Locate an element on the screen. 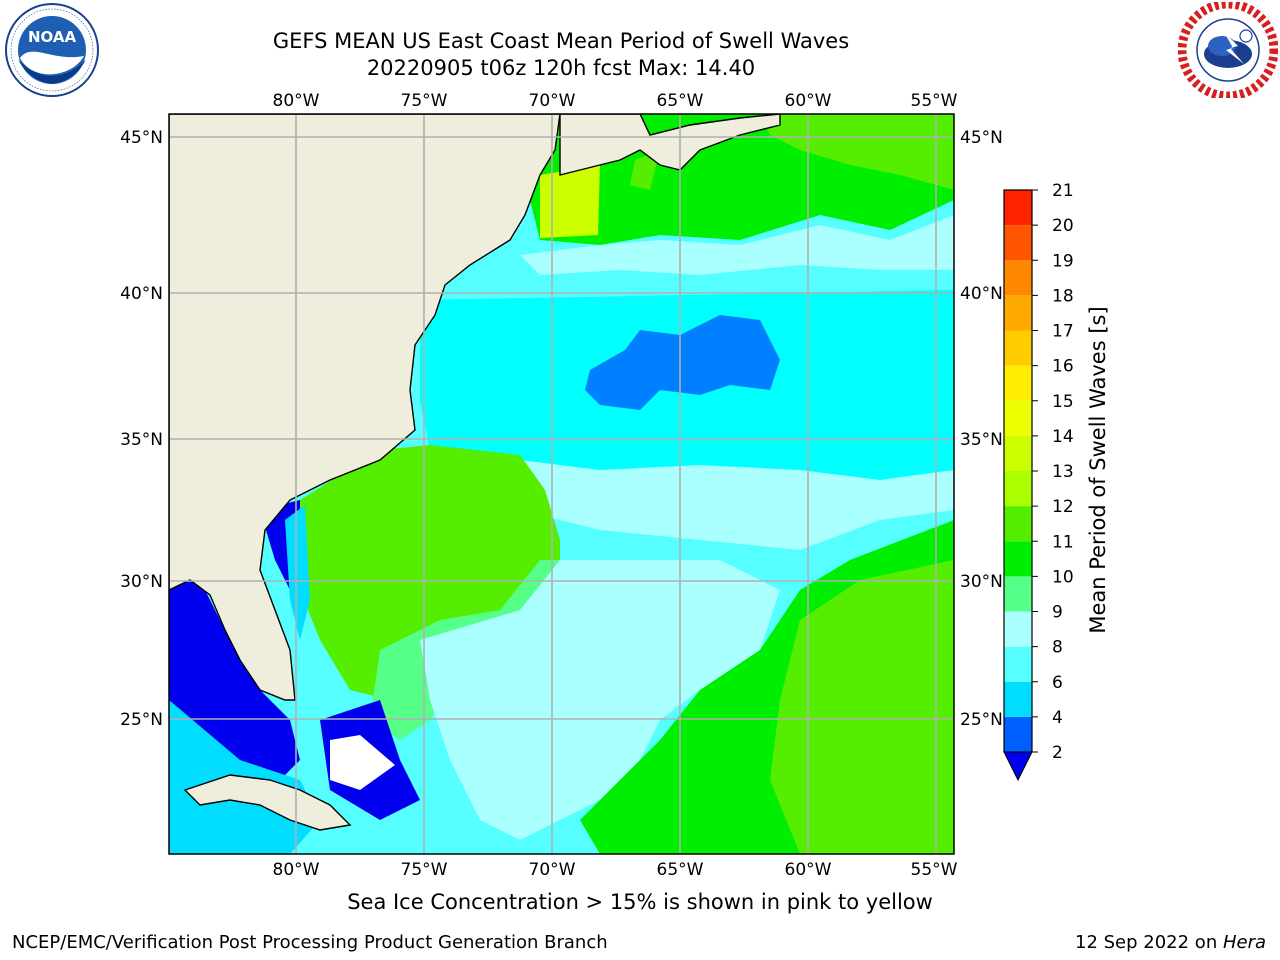 The image size is (1280, 960). lat-label-left: 30°N is located at coordinates (141, 582).